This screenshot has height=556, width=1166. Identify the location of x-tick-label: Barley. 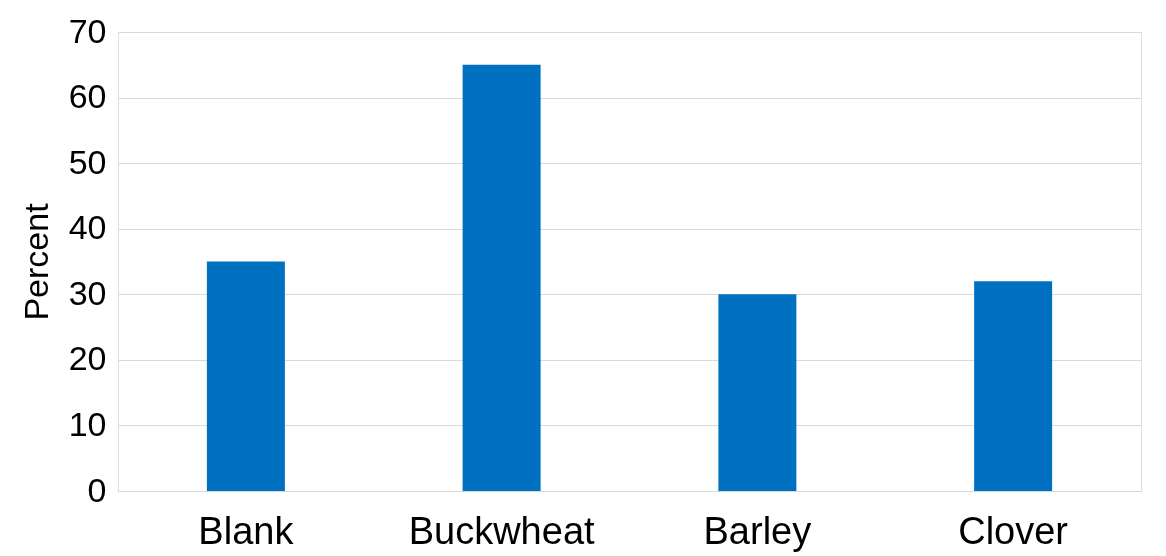
(757, 530).